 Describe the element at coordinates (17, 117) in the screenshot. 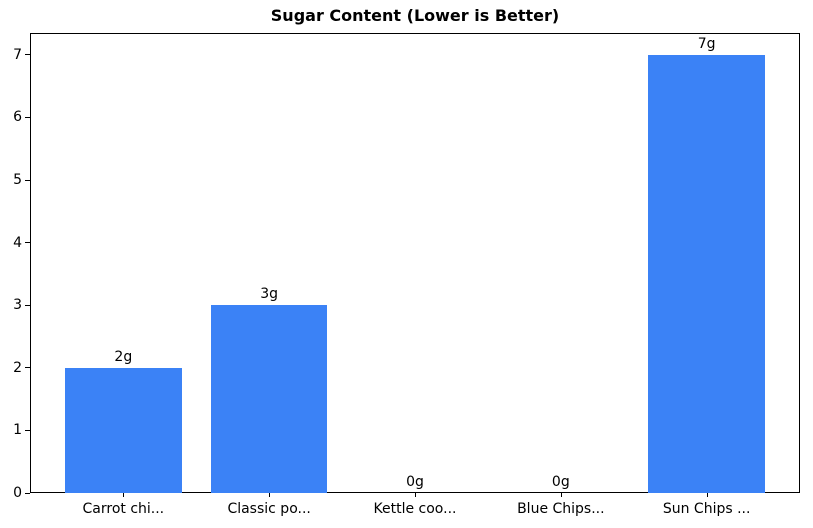

I see `y-tick-label: 6` at that location.